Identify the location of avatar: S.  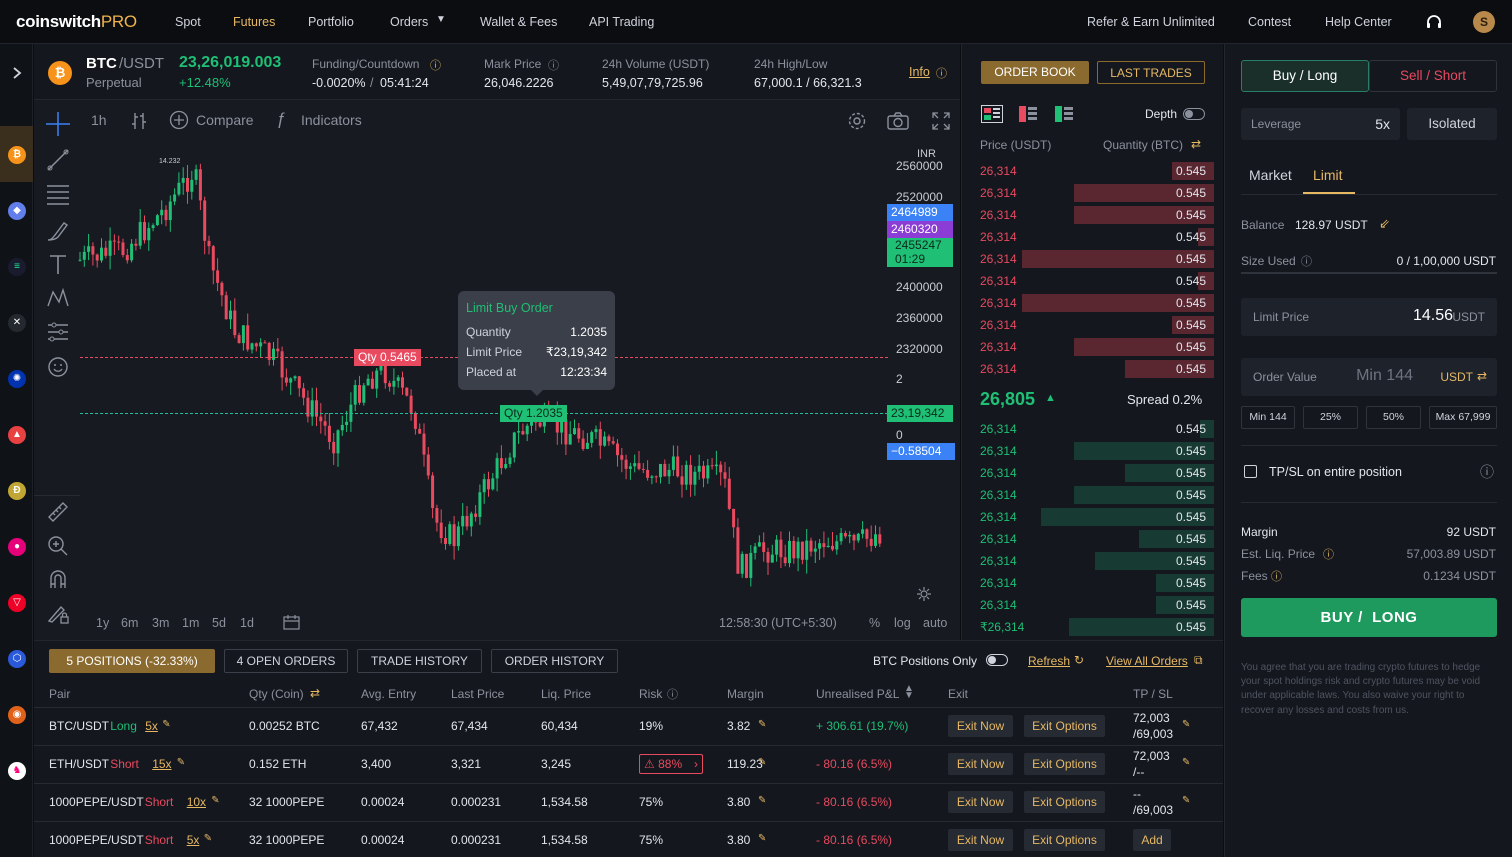
(1484, 22).